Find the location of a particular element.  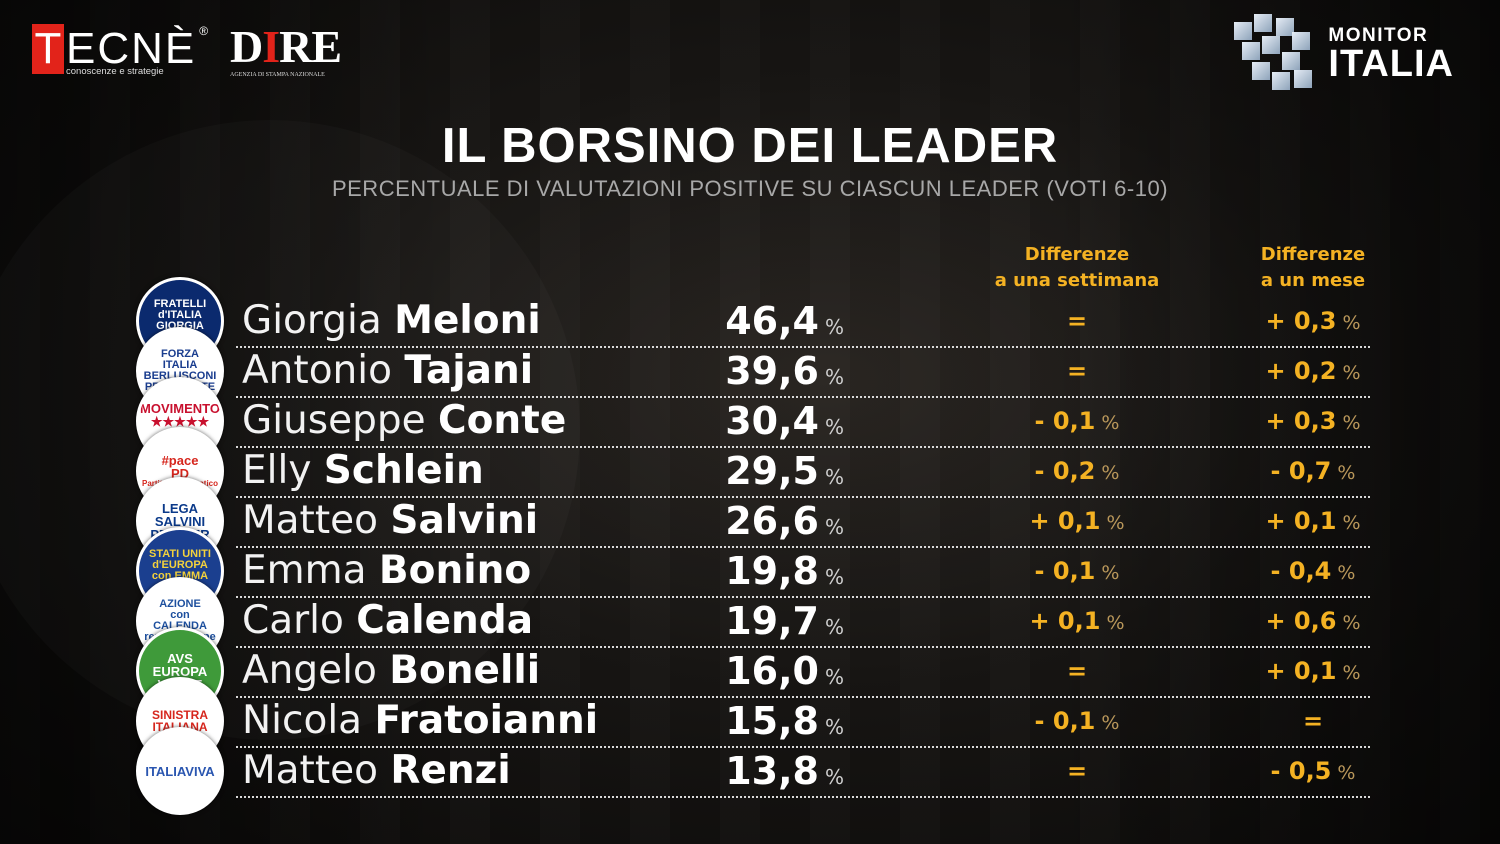

leader-first-name: Emma is located at coordinates (310, 570).